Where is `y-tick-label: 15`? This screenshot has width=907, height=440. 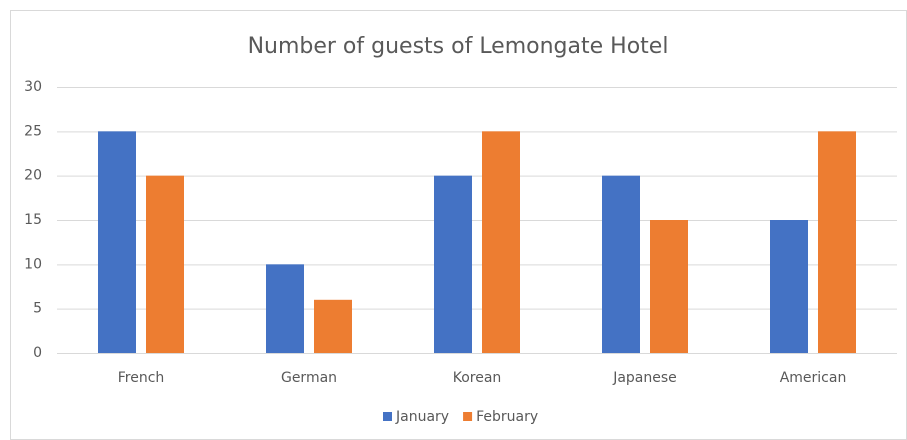
y-tick-label: 15 is located at coordinates (33, 220).